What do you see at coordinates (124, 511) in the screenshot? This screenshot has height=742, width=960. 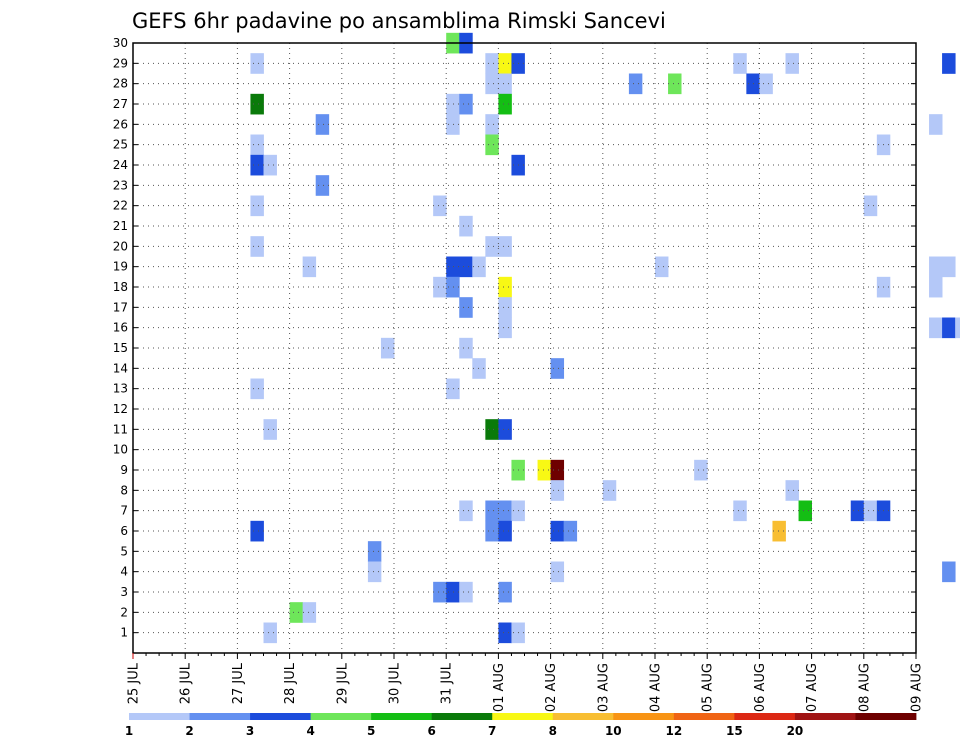 I see `y-tick-label: 7` at bounding box center [124, 511].